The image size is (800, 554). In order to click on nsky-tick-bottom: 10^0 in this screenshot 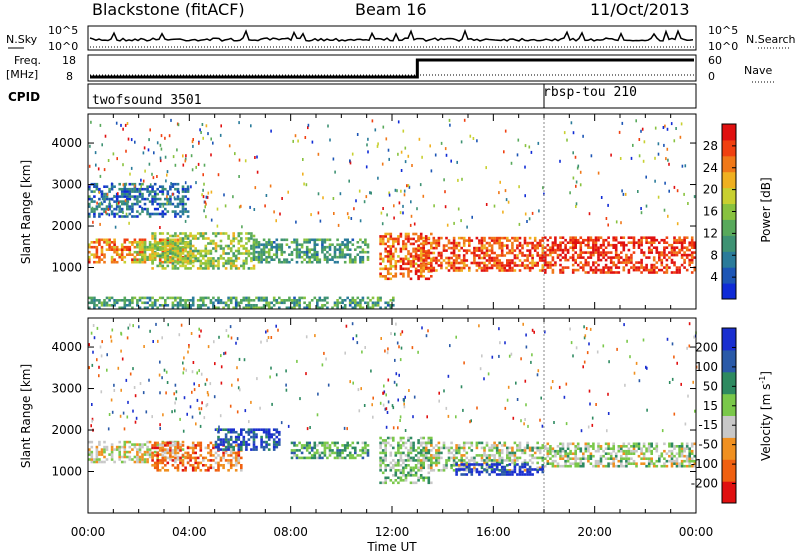, I will do `click(63, 46)`.